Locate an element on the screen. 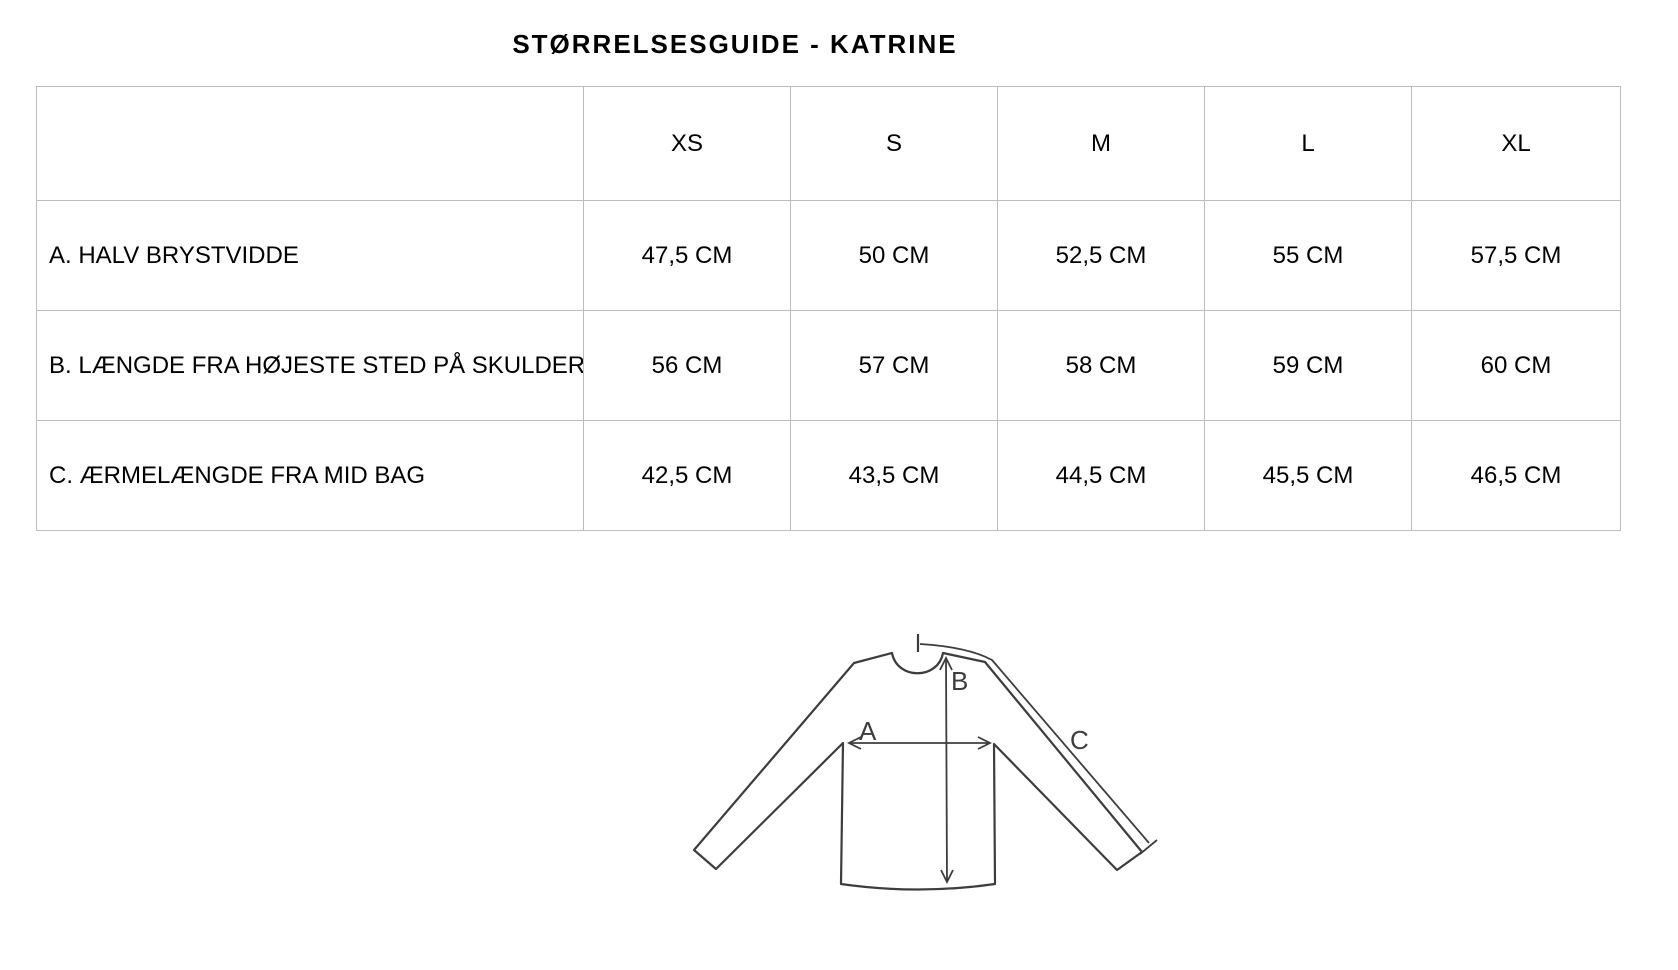 The image size is (1678, 970). arrowhead-a-right is located at coordinates (985, 743).